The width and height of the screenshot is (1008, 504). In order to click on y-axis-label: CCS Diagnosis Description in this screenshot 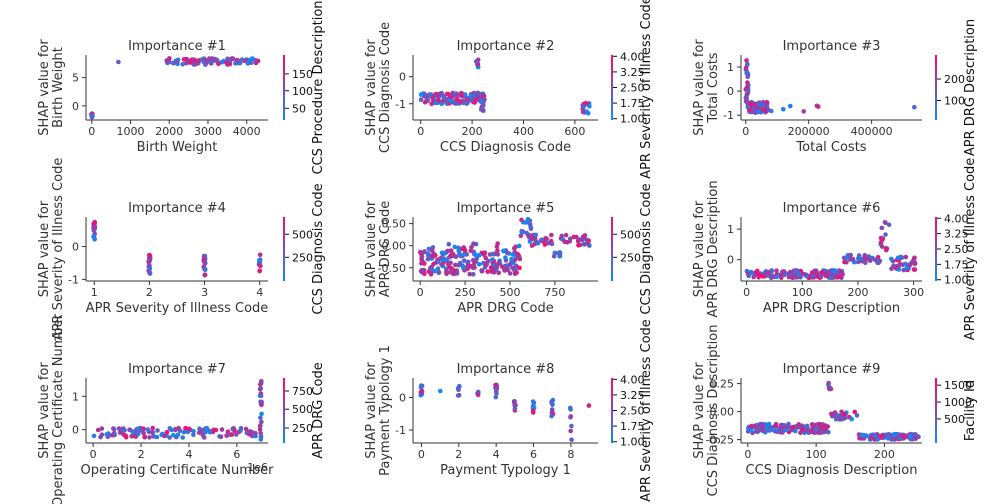, I will do `click(713, 411)`.